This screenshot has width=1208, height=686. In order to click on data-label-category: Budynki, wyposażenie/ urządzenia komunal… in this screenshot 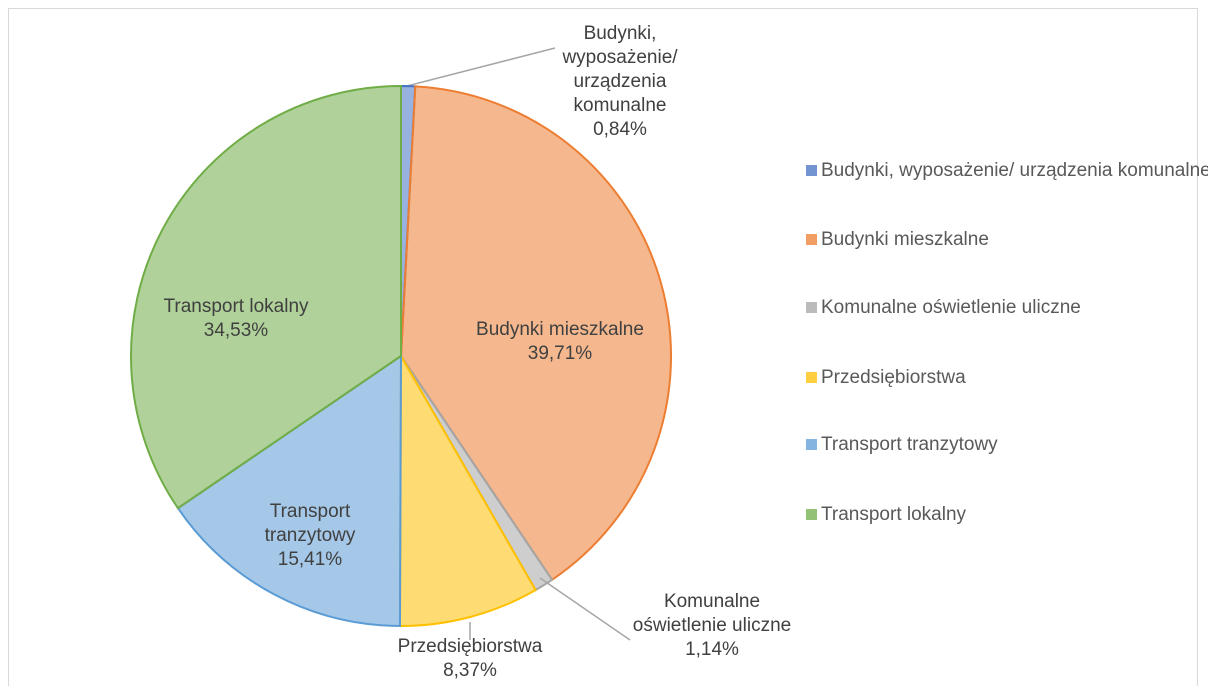, I will do `click(620, 69)`.